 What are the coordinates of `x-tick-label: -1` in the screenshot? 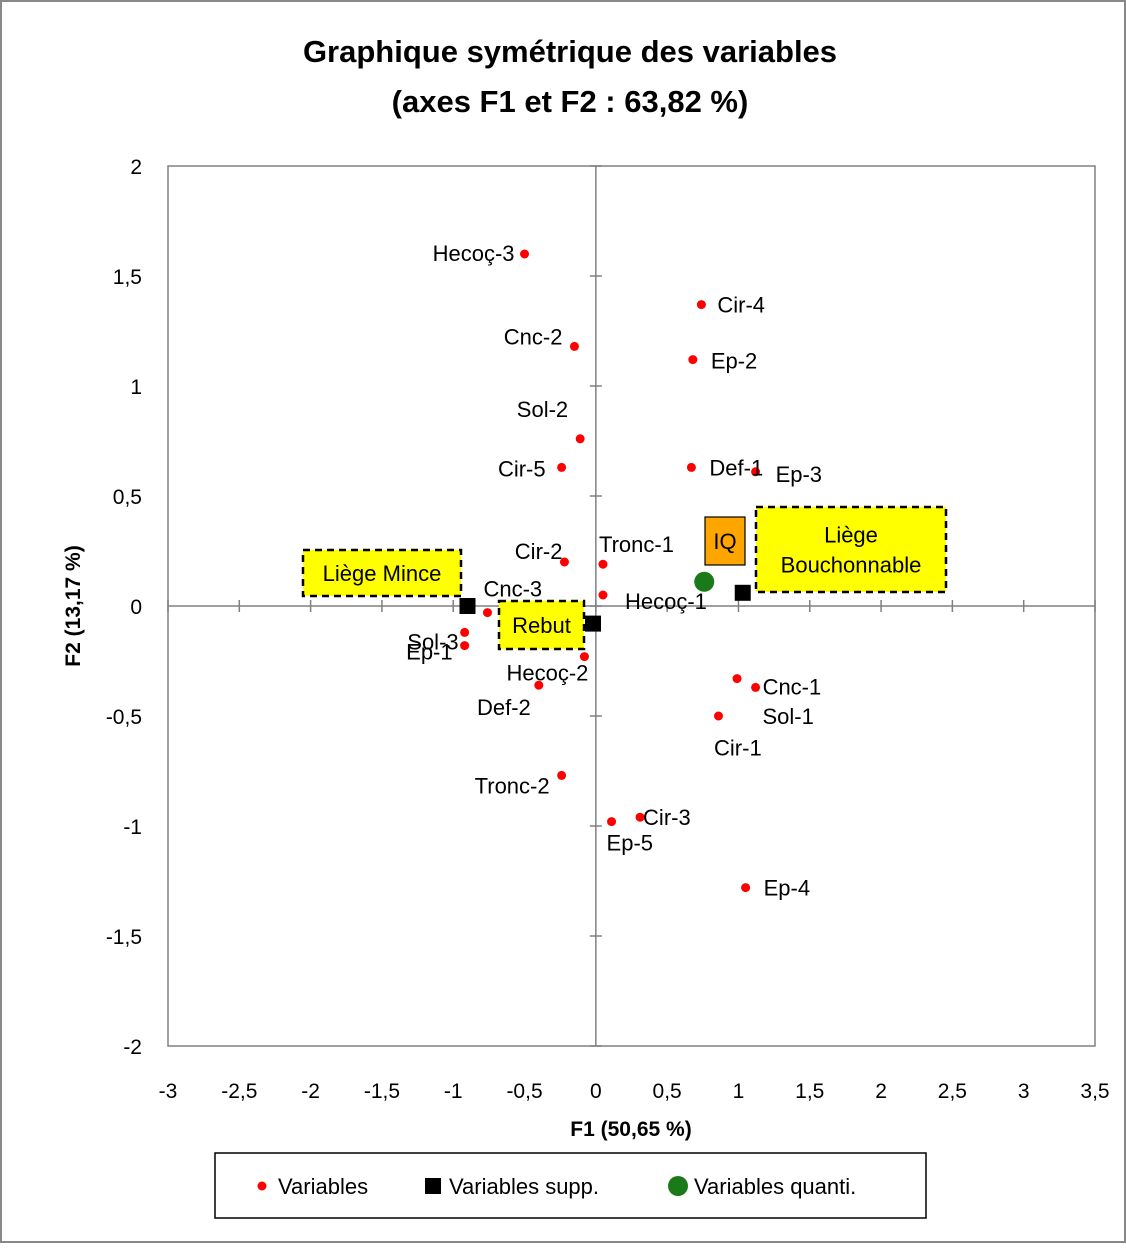 It's located at (453, 1091).